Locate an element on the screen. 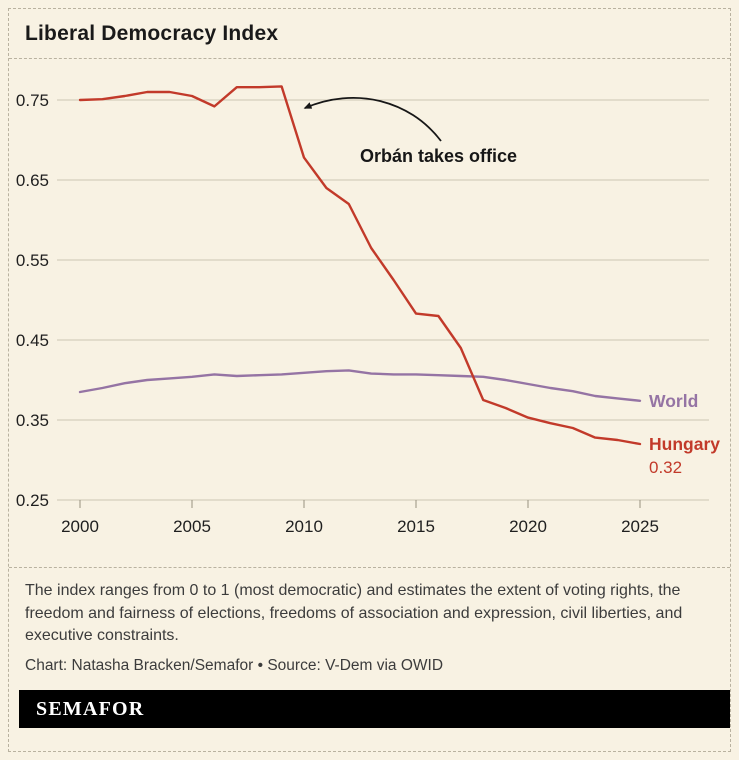  svg-text: Orbán takes office is located at coordinates (438, 156).